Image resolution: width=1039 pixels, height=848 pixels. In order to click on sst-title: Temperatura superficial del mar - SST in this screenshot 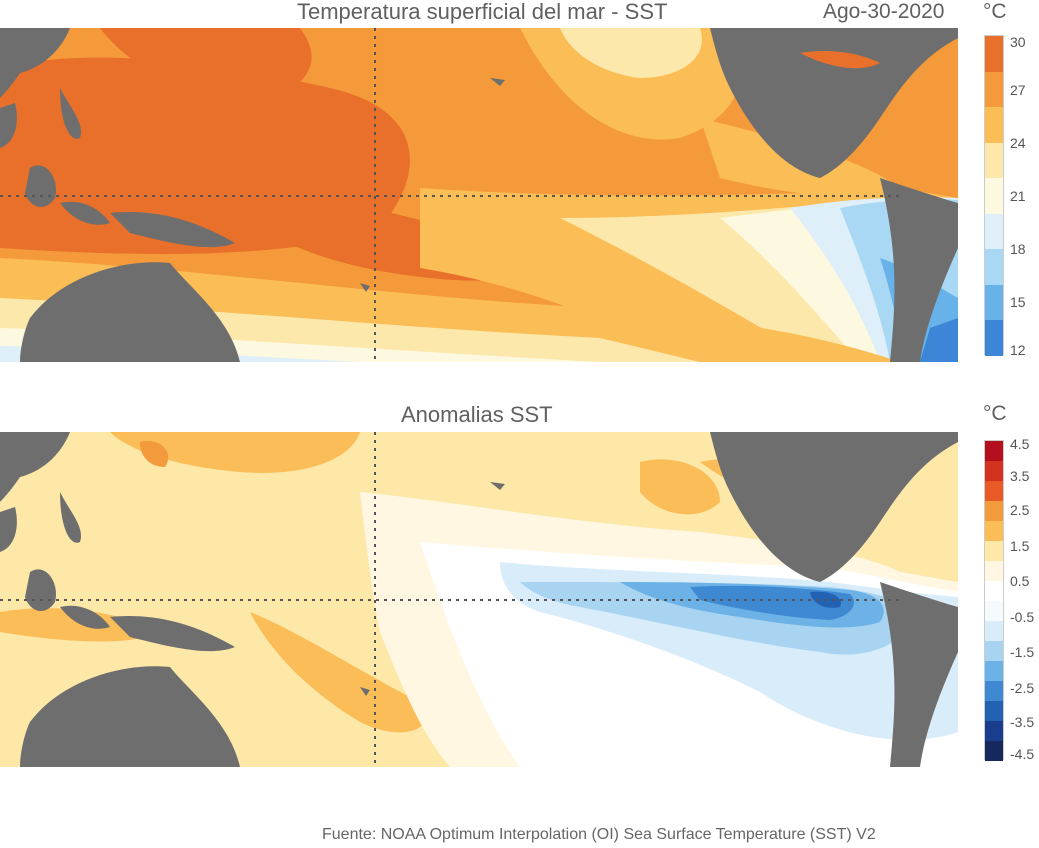, I will do `click(482, 12)`.